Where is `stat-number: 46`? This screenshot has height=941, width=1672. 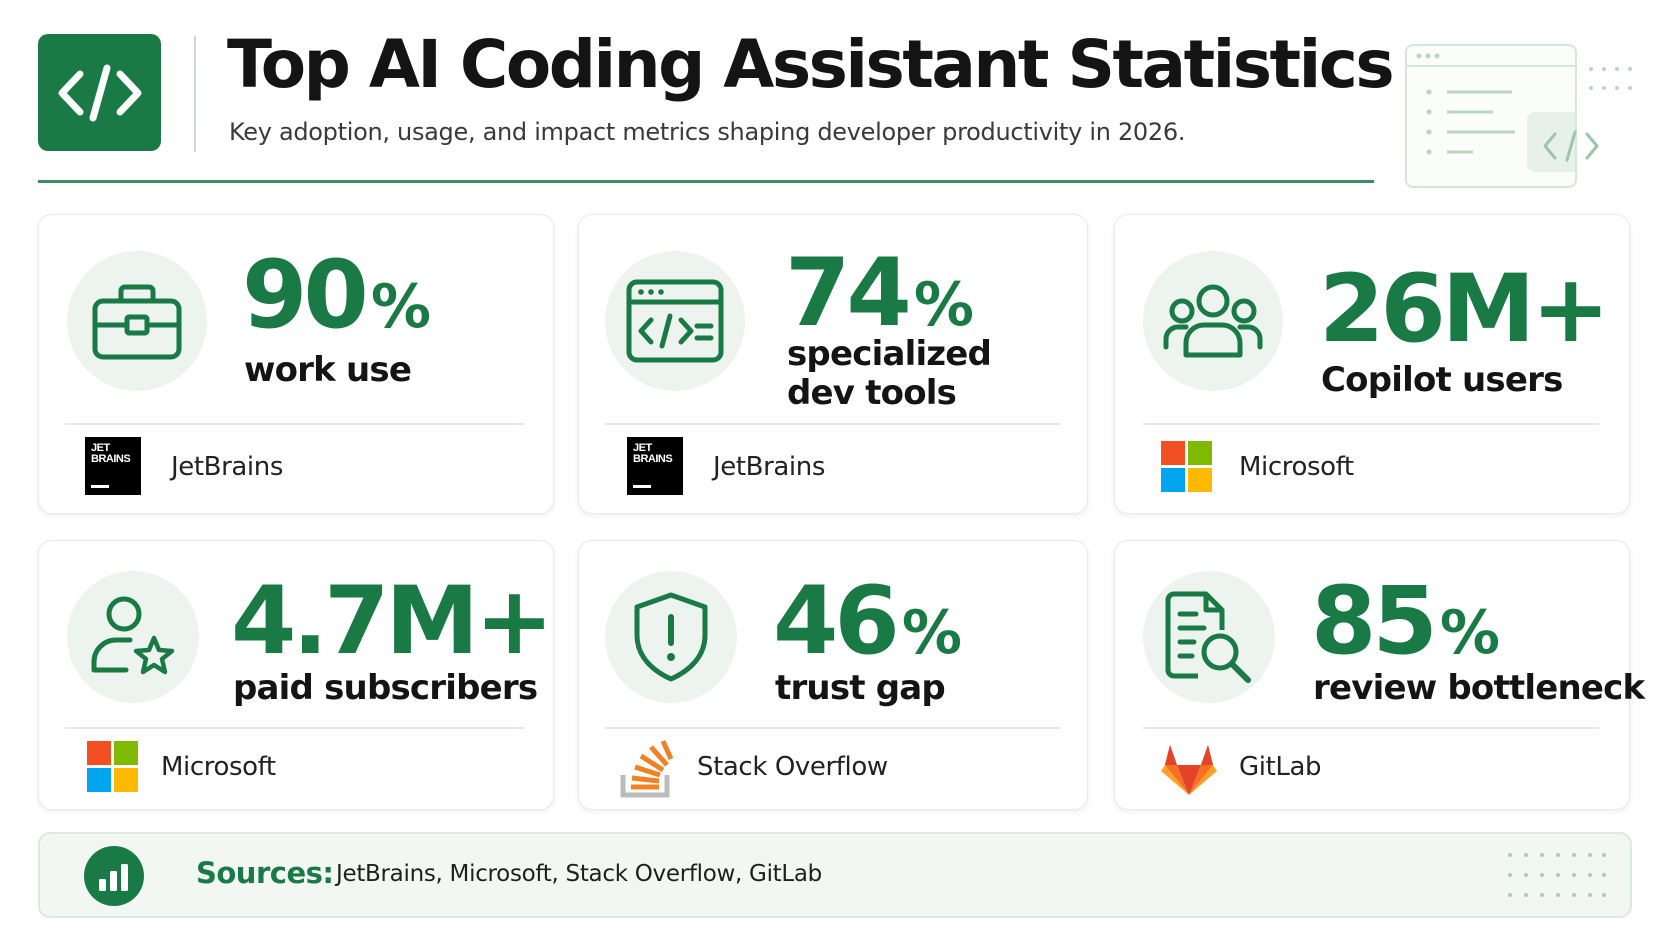 stat-number: 46 is located at coordinates (836, 621).